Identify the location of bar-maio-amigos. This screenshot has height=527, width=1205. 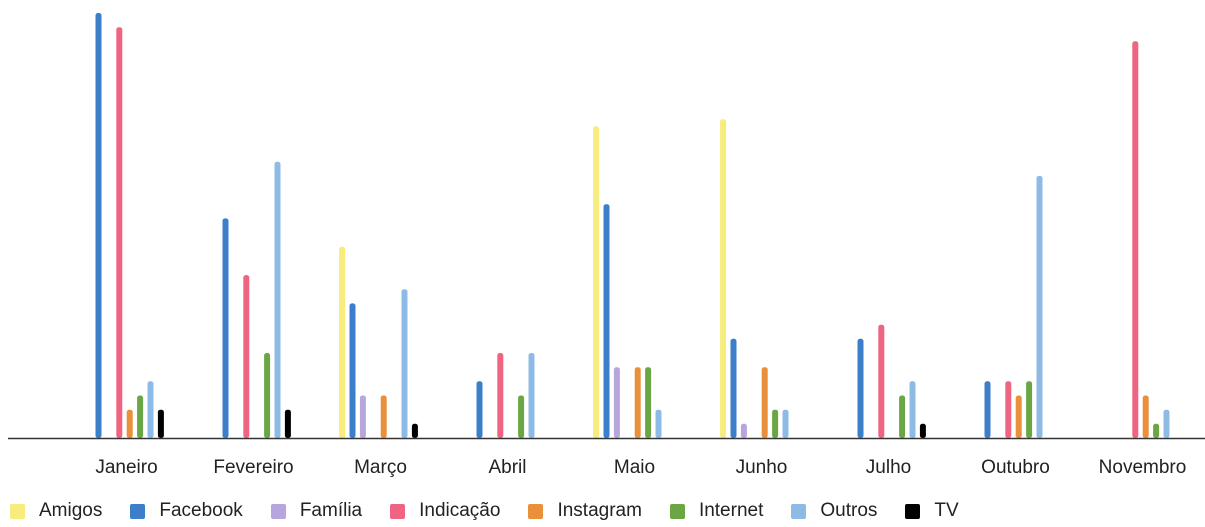
(596, 282).